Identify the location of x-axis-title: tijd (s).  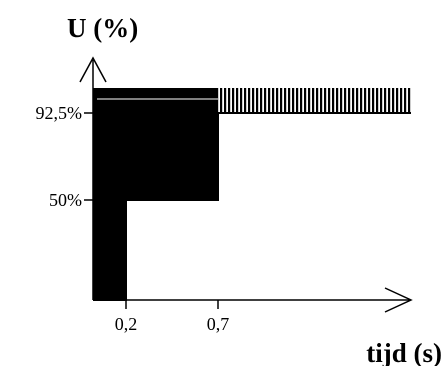
(404, 352).